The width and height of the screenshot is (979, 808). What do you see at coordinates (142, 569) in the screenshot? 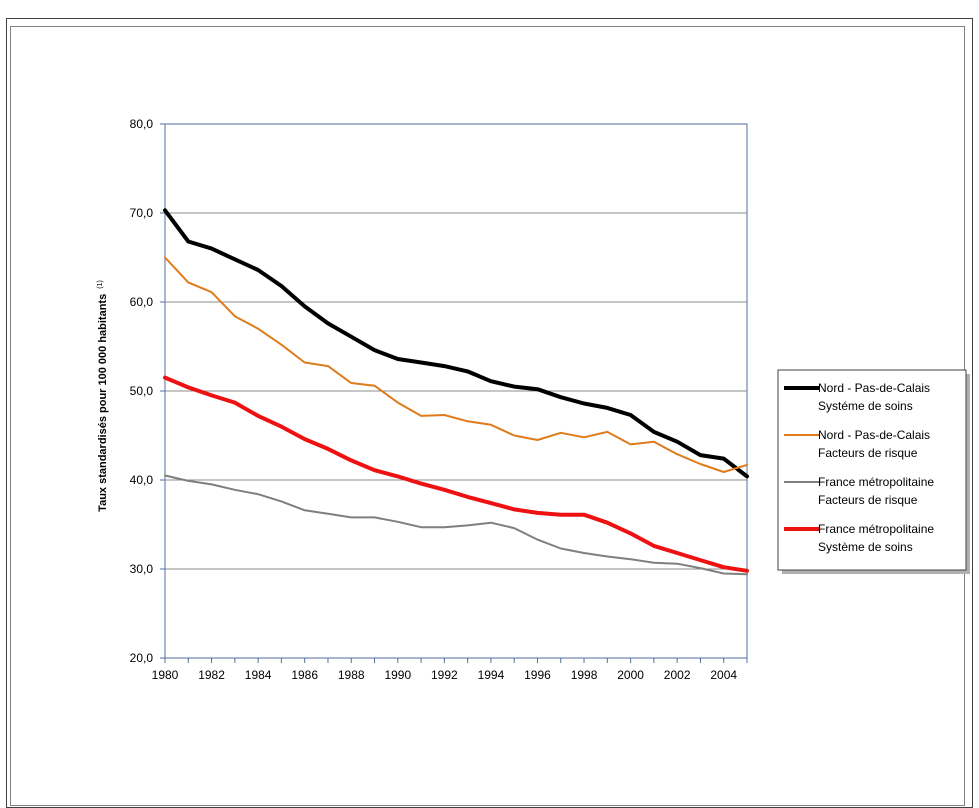
I see `y-tick-label: 30,0` at bounding box center [142, 569].